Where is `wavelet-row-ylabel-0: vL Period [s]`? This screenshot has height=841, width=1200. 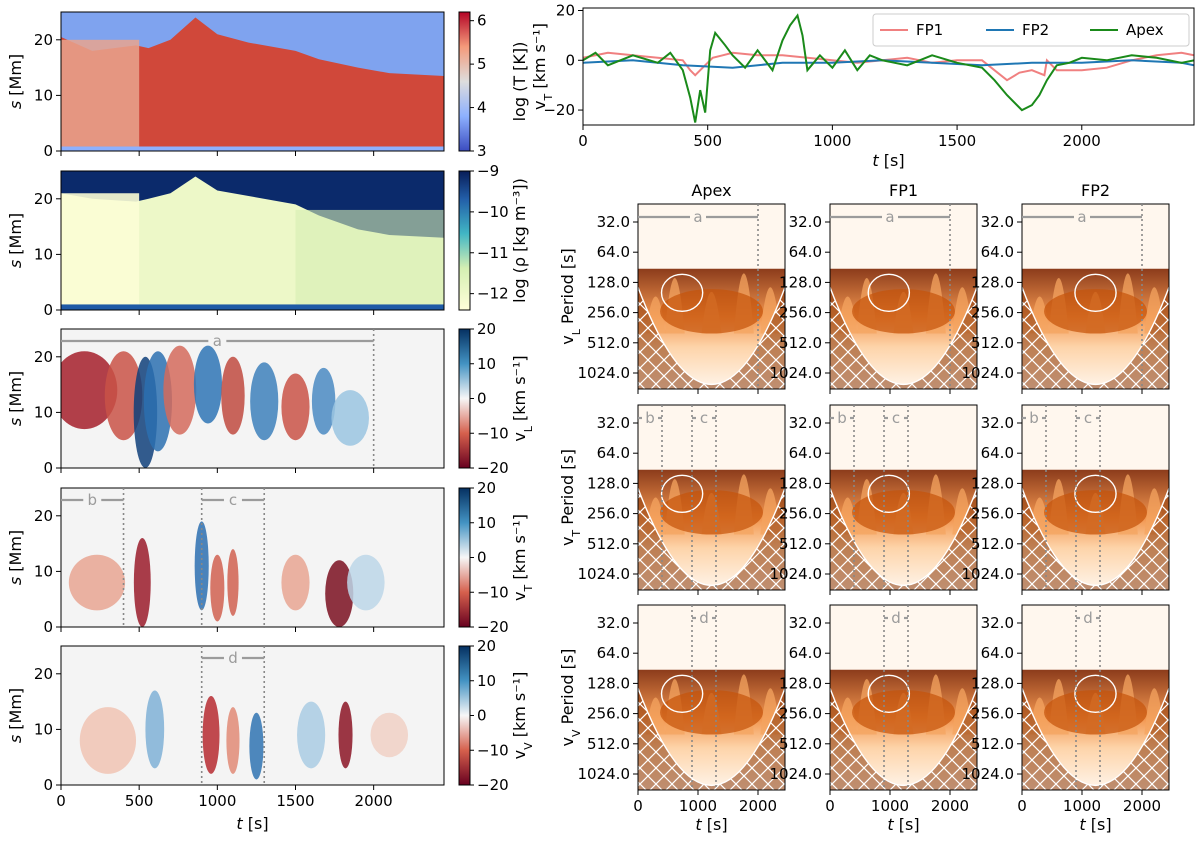
wavelet-row-ylabel-0: vL Period [s] is located at coordinates (570, 296).